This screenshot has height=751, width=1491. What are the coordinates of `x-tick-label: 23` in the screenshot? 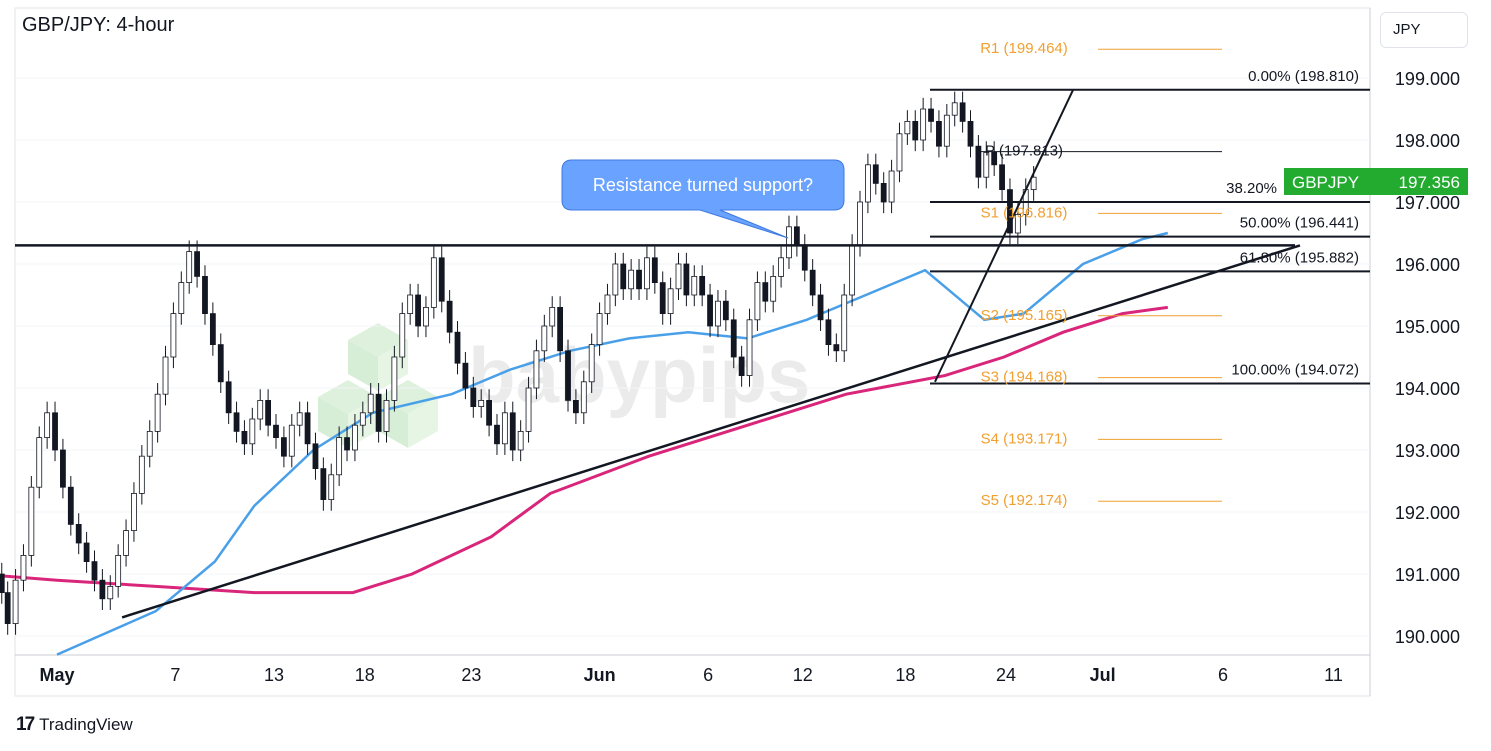 It's located at (471, 675).